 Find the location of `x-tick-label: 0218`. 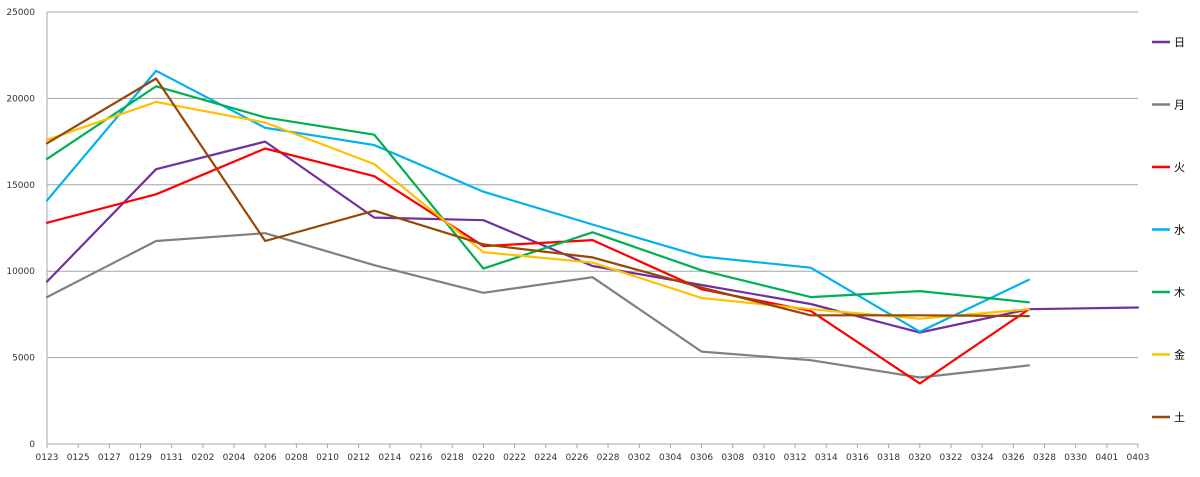

x-tick-label: 0218 is located at coordinates (452, 458).